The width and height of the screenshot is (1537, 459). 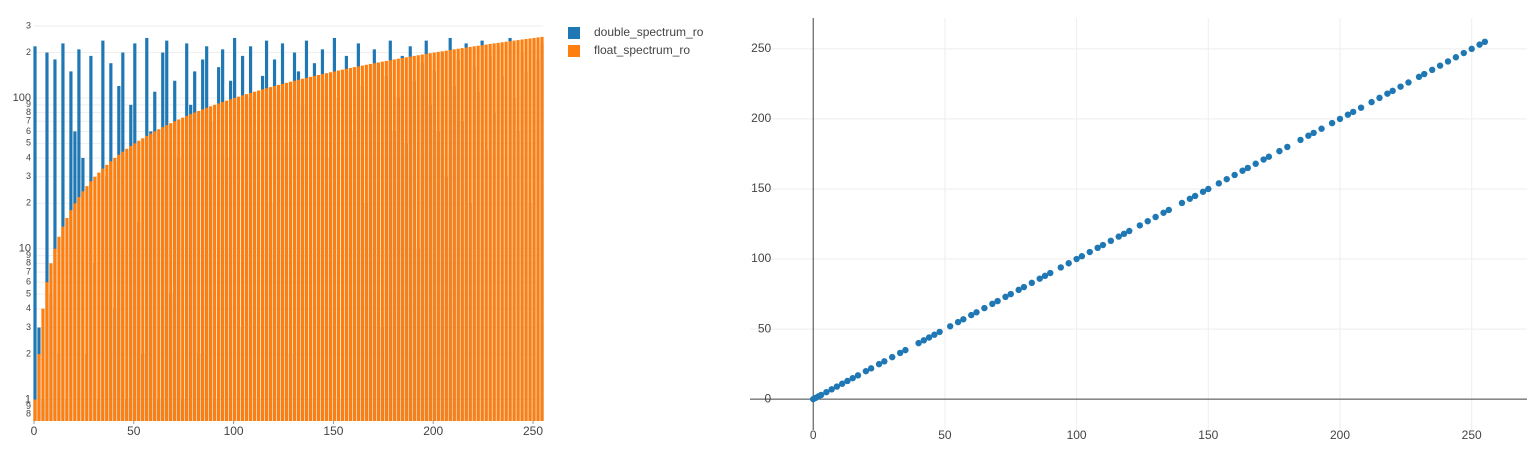 What do you see at coordinates (234, 431) in the screenshot?
I see `x-tick-label: 100` at bounding box center [234, 431].